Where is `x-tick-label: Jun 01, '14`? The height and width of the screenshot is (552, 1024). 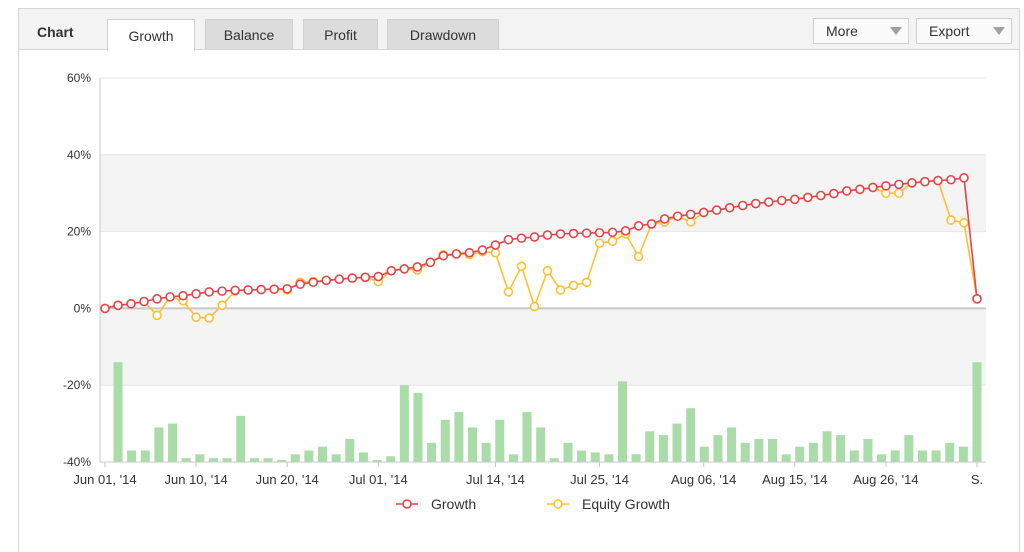 x-tick-label: Jun 01, '14 is located at coordinates (104, 479).